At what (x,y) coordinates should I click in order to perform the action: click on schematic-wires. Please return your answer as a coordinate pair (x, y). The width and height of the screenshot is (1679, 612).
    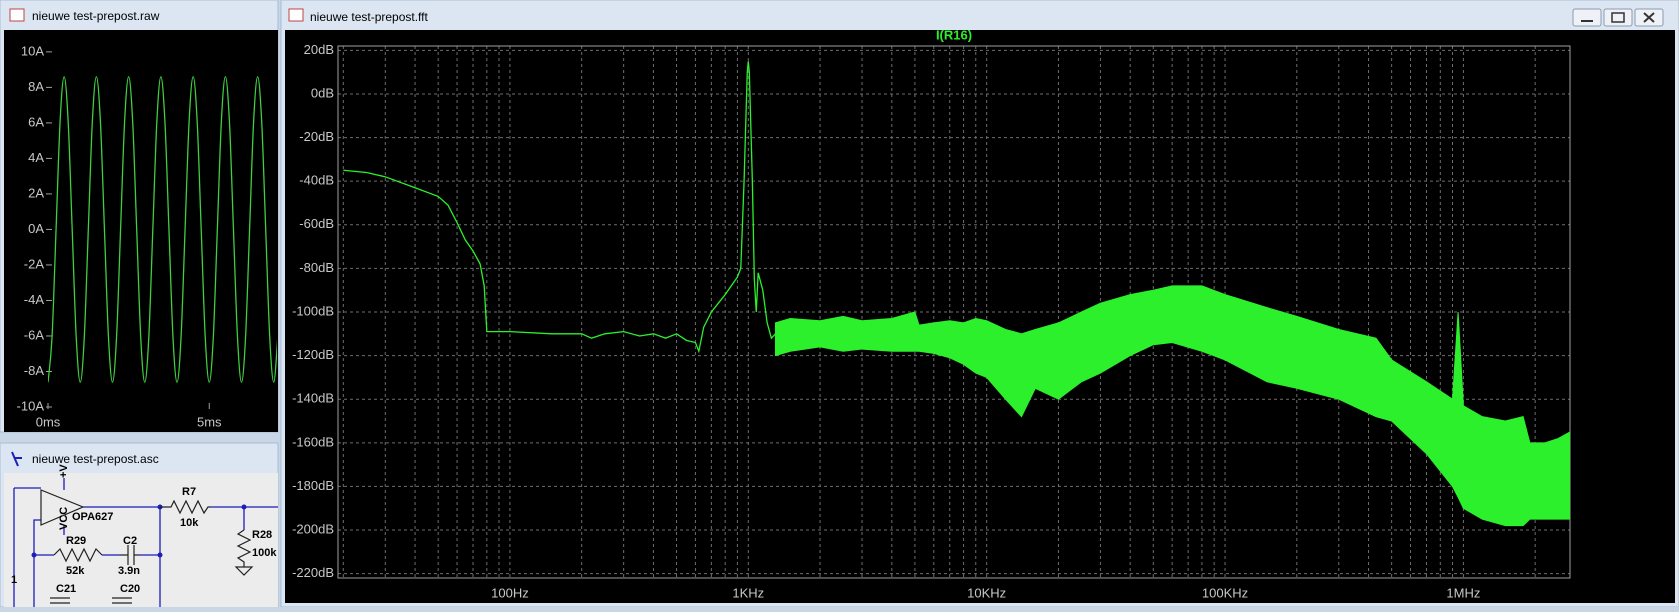
    Looking at the image, I should click on (145, 542).